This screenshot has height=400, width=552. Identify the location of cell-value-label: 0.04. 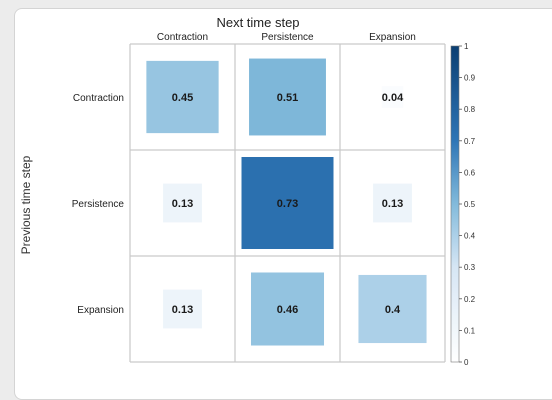
(393, 98).